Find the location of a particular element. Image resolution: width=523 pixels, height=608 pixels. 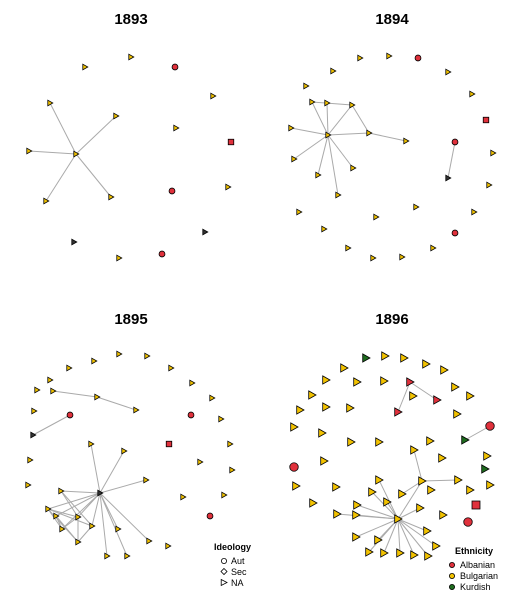

panel-title-1894: 1894 is located at coordinates (392, 19).